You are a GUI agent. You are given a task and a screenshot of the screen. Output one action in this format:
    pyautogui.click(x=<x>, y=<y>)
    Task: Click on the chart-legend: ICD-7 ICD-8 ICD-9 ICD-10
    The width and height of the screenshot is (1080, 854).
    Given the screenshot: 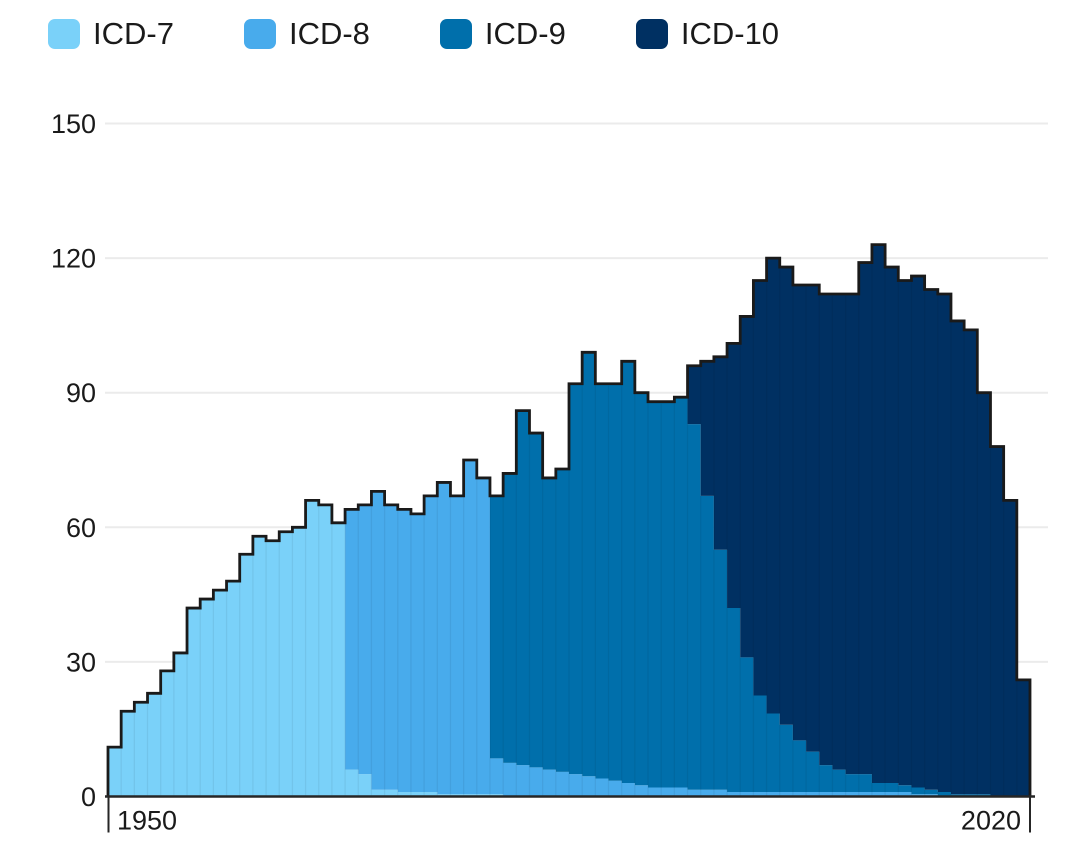 What is the action you would take?
    pyautogui.click(x=413, y=33)
    